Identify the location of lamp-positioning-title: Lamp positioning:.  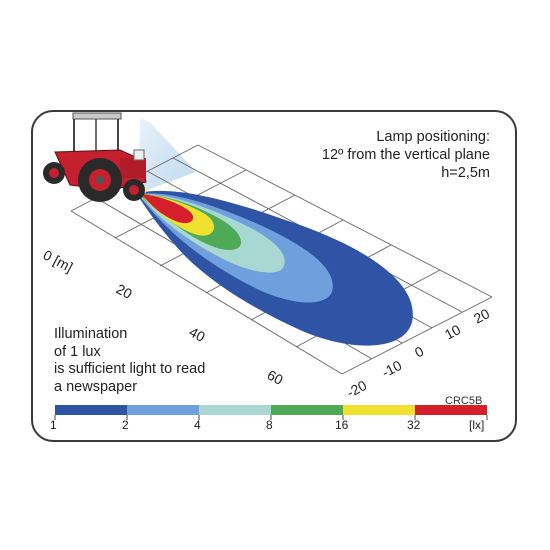
(433, 137).